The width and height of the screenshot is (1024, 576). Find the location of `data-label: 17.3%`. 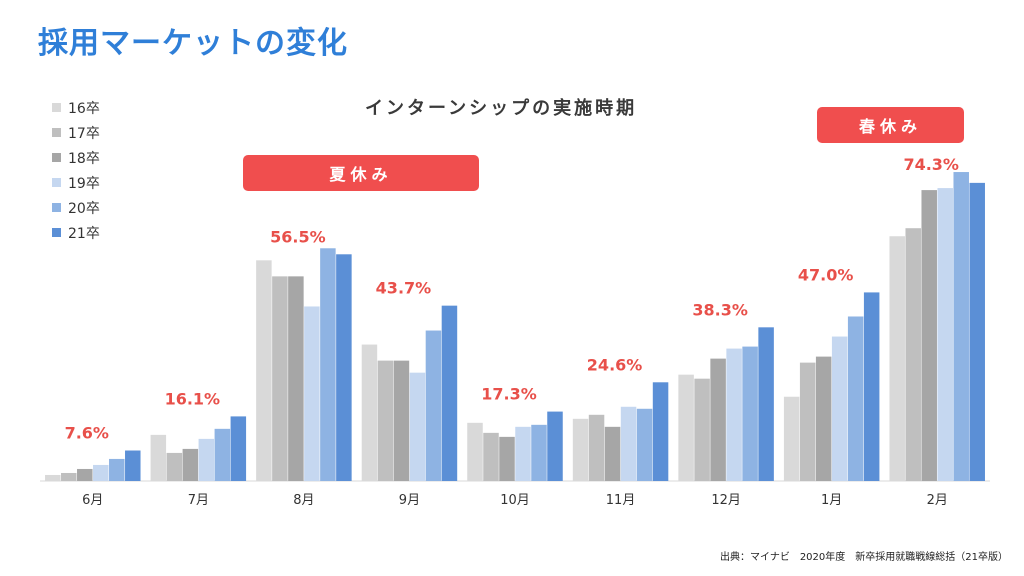

data-label: 17.3% is located at coordinates (509, 394).